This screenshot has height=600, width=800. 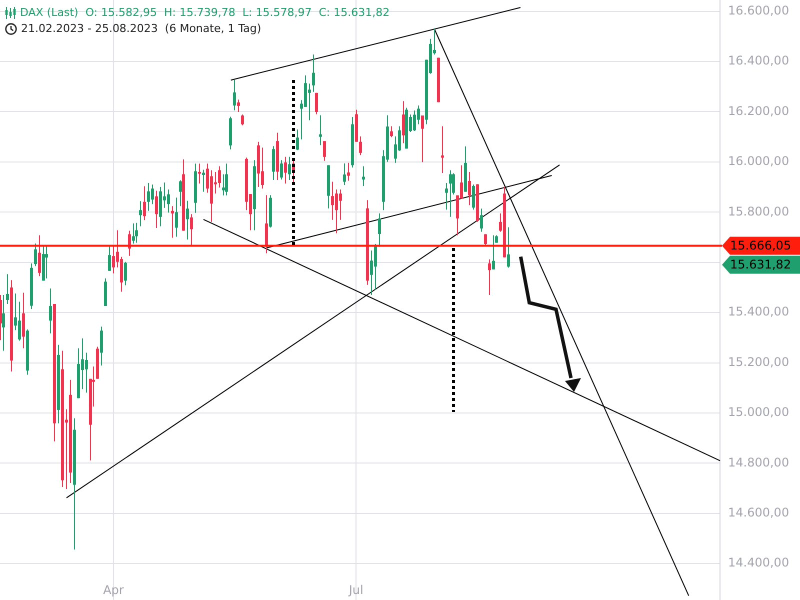 I want to click on y-tick-label: 16.000,00, so click(x=759, y=161).